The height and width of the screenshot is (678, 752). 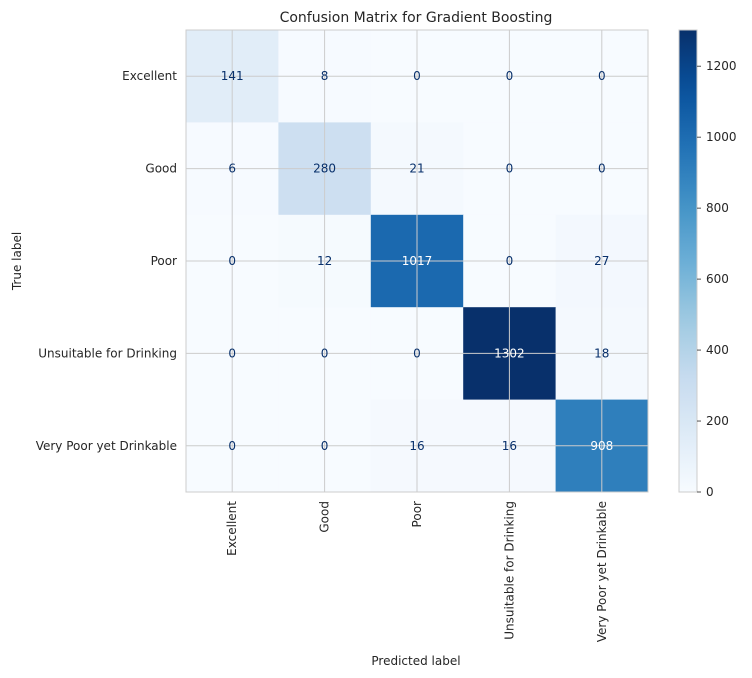 I want to click on x-axis-label: Predicted label, so click(x=415, y=661).